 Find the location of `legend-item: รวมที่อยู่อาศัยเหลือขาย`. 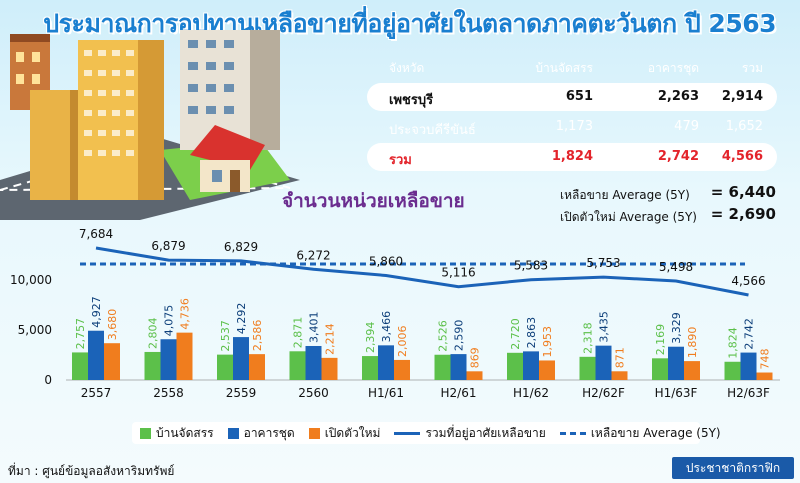

legend-item: รวมที่อยู่อาศัยเหลือขาย is located at coordinates (470, 433).